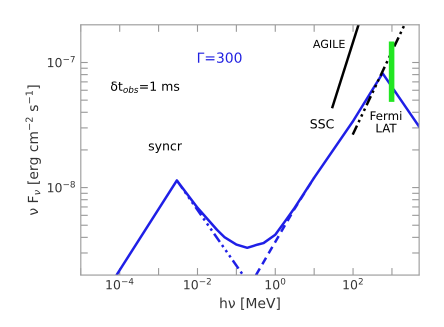 This screenshot has height=327, width=444. Describe the element at coordinates (120, 284) in the screenshot. I see `x-tick-label: 10$^{−4}$` at that location.